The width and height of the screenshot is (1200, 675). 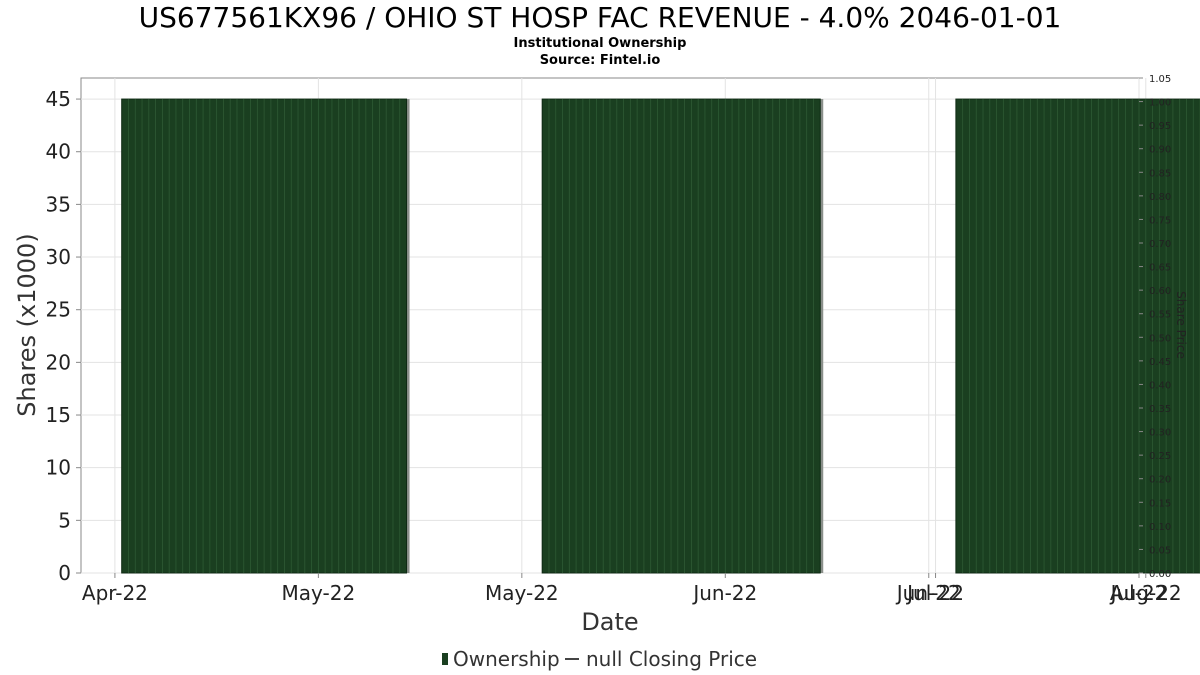 What do you see at coordinates (445, 659) in the screenshot?
I see `legend-ownership-swatch` at bounding box center [445, 659].